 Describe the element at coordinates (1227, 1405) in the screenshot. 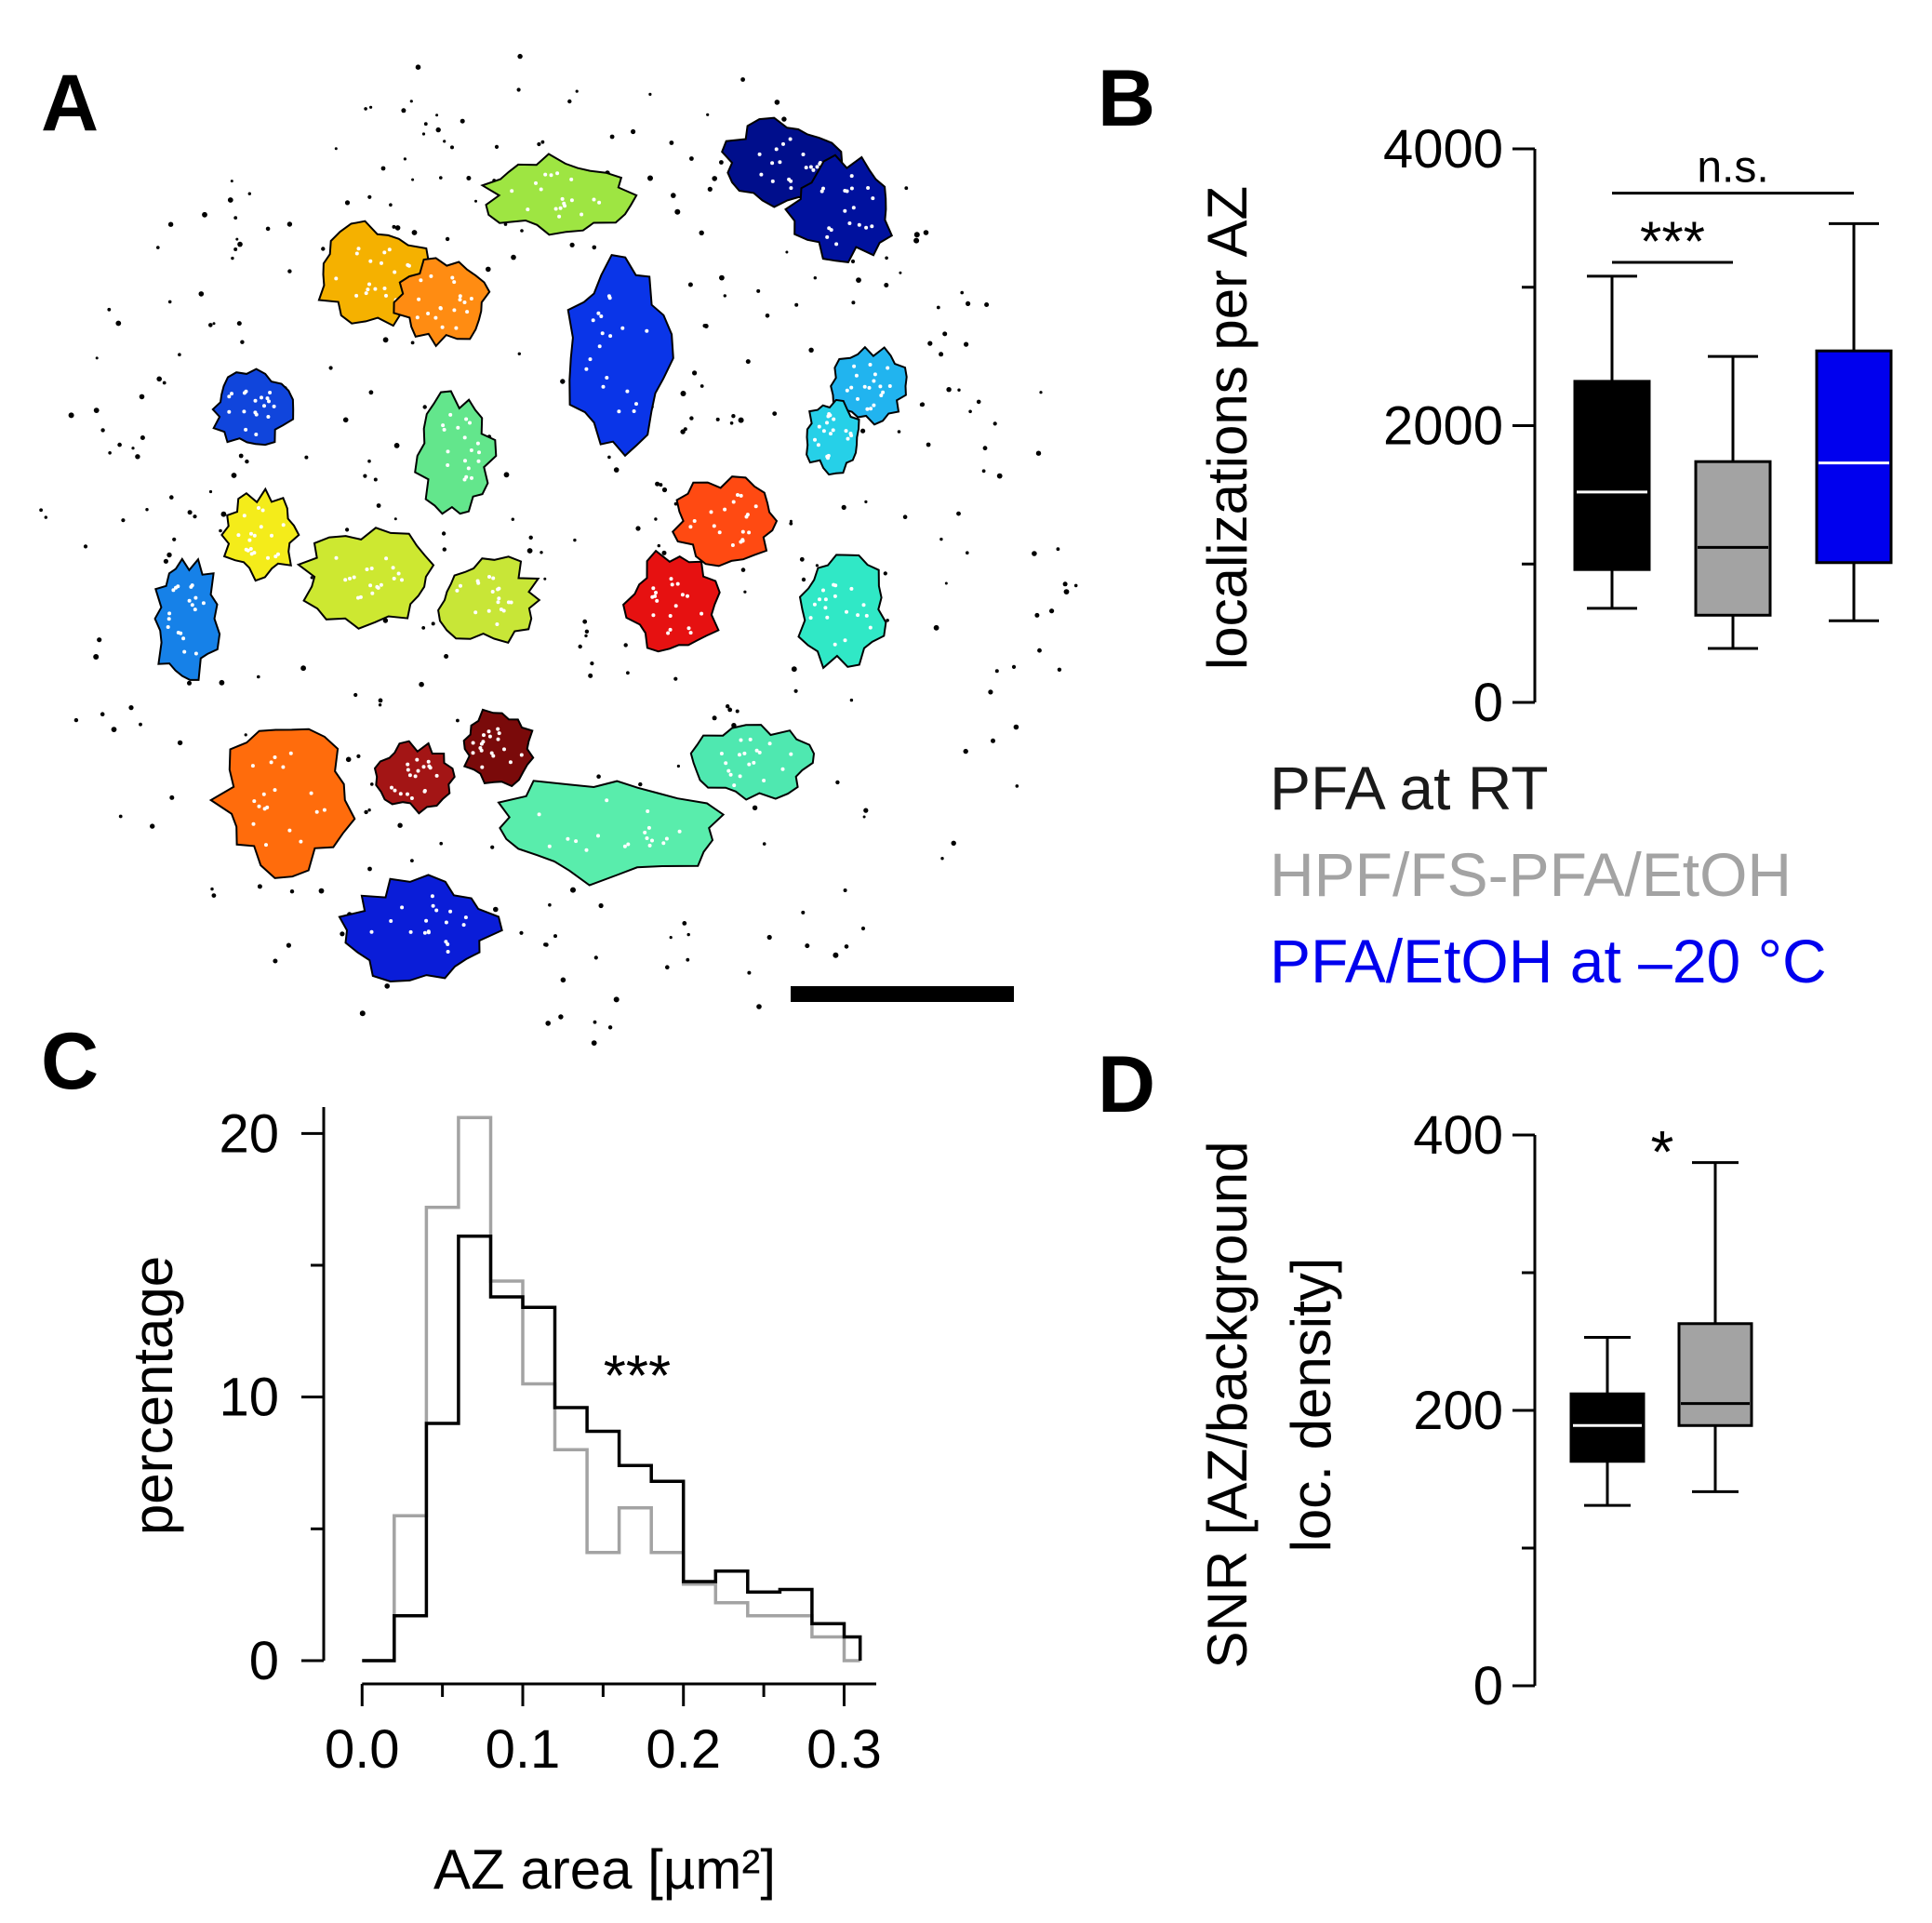

I see `panel-d-ylabel-line1: SNR [AZ/background` at that location.